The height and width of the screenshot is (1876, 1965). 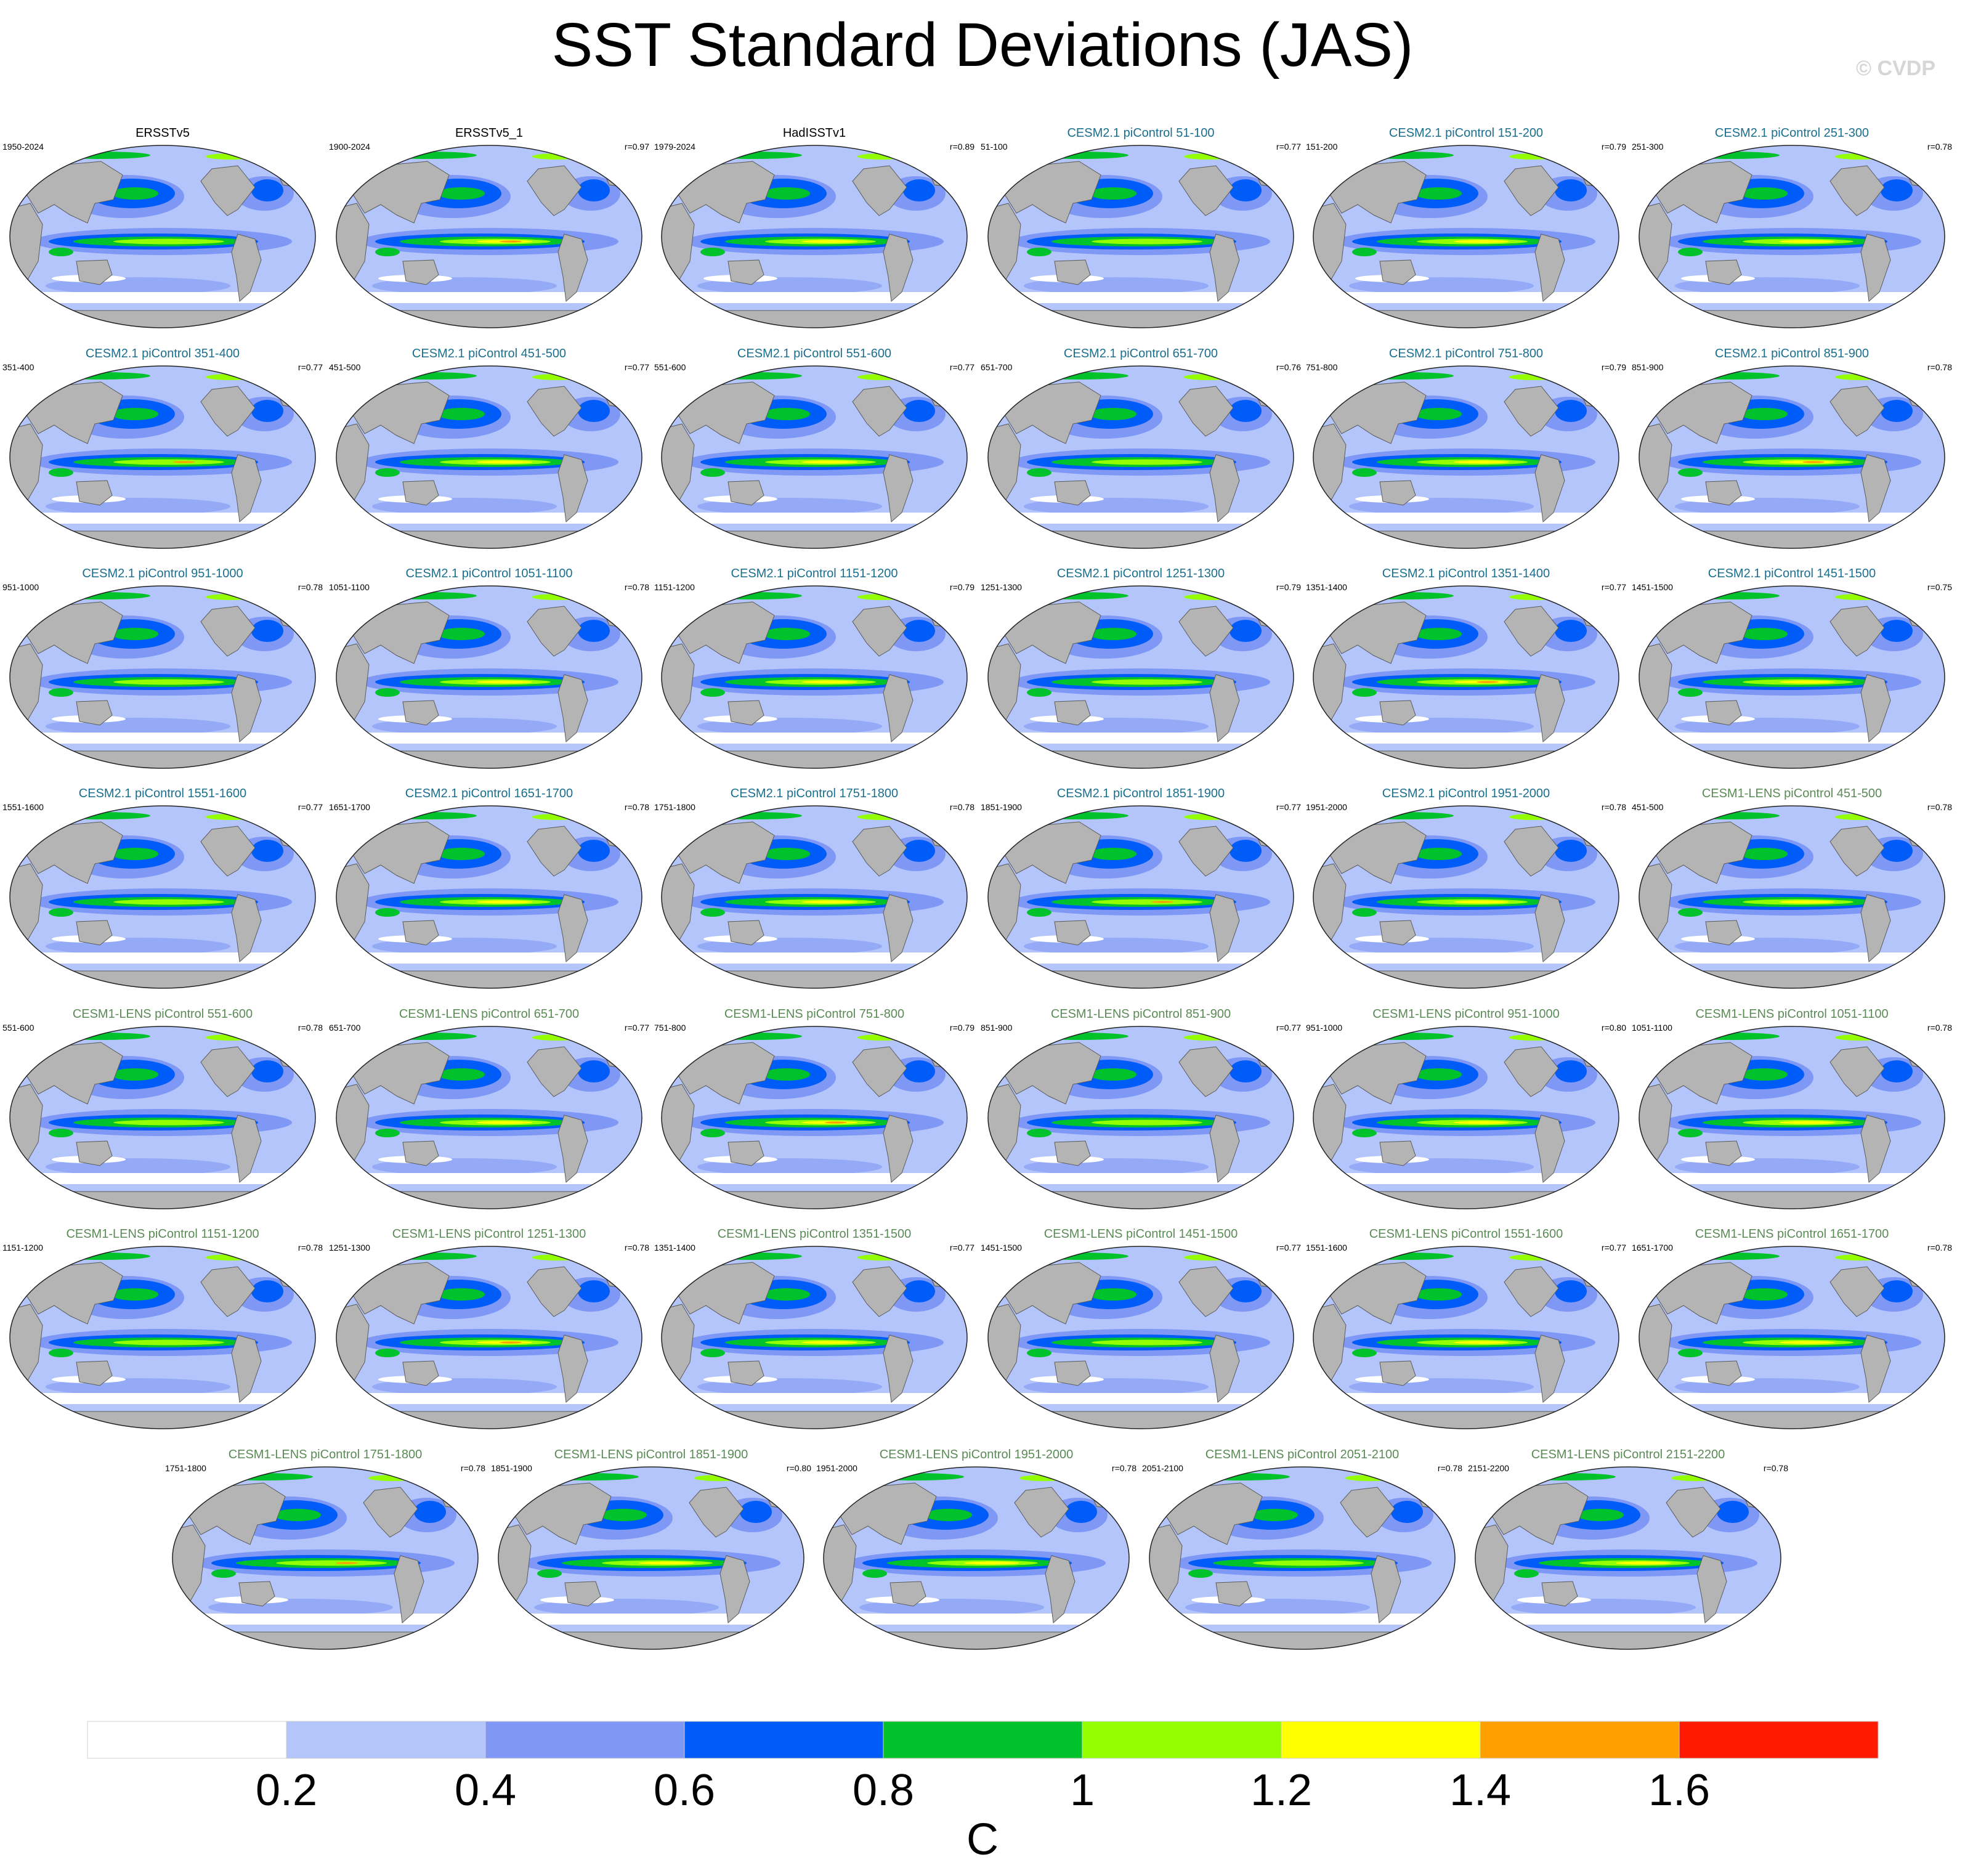 What do you see at coordinates (815, 353) in the screenshot?
I see `panel-title: CESM2.1 piControl 551-600` at bounding box center [815, 353].